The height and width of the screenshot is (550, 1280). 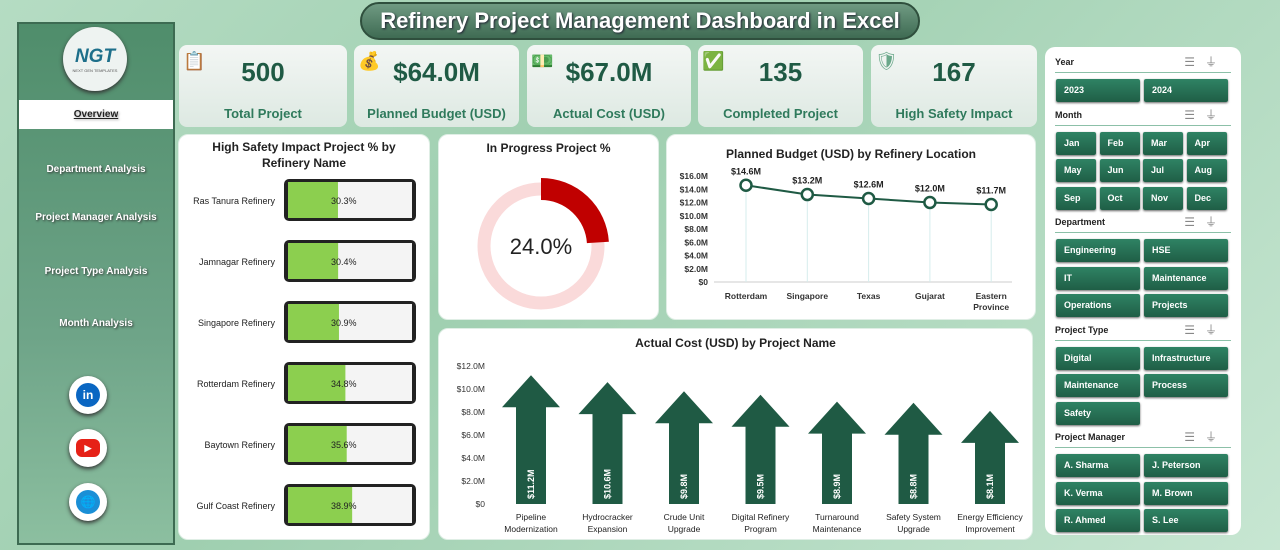 I want to click on kpi-value: $64.0M, so click(x=436, y=72).